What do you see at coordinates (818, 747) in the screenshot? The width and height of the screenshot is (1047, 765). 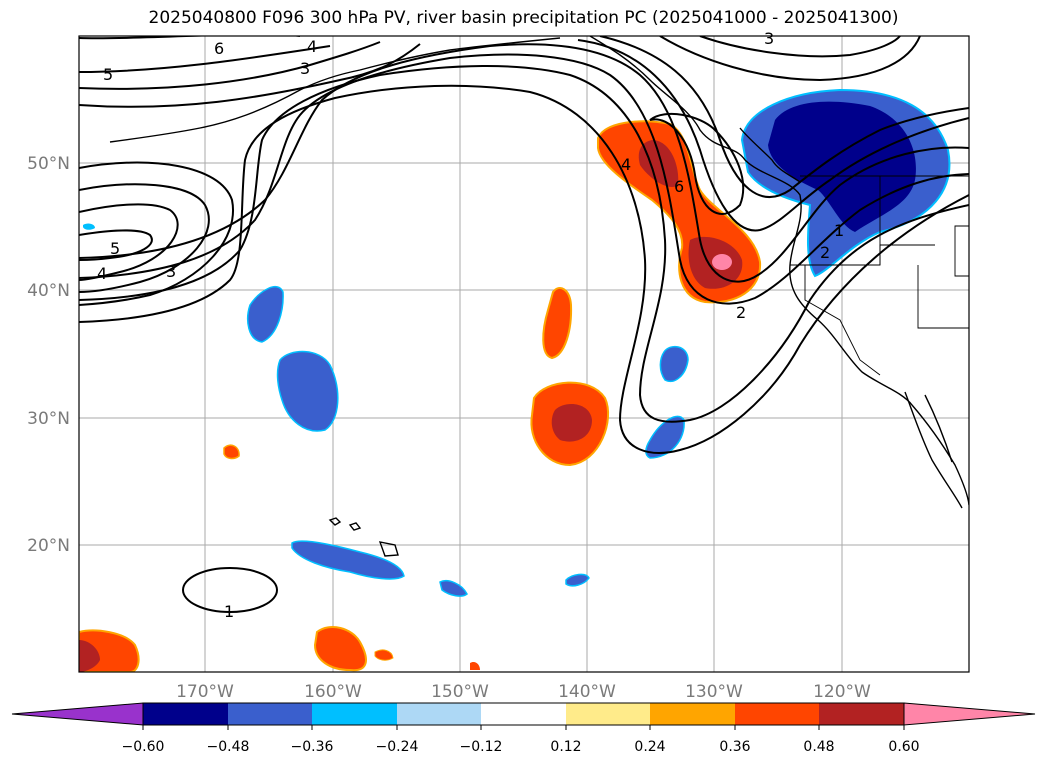 I see `colorbar-tick-label: 0.48` at bounding box center [818, 747].